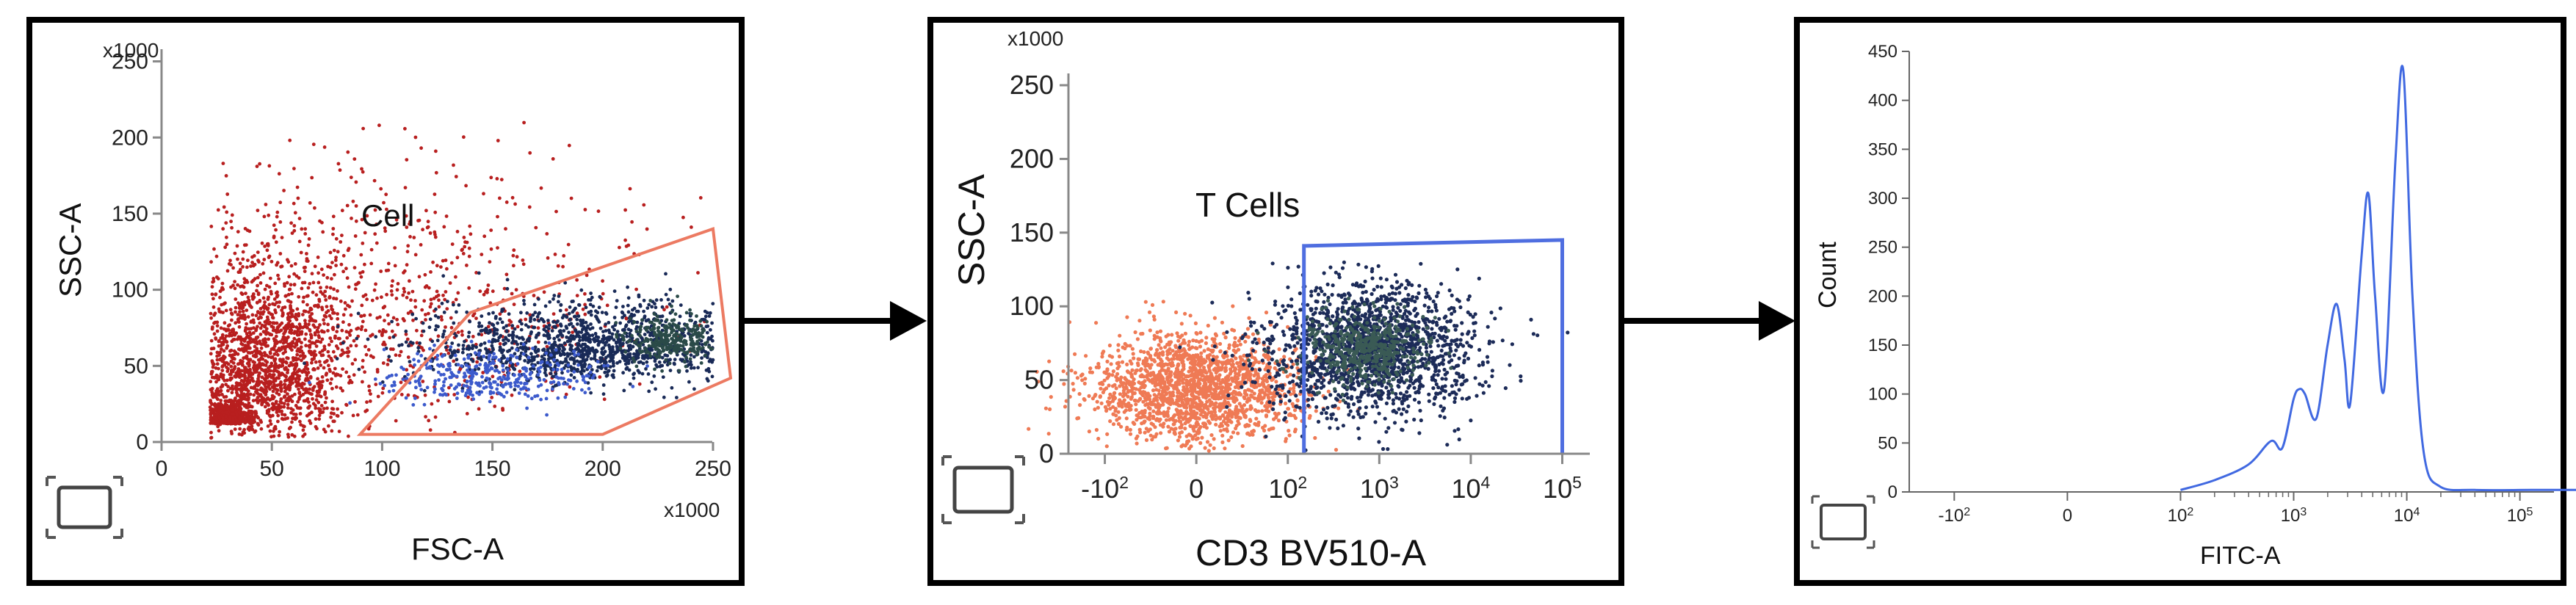 Image resolution: width=2576 pixels, height=605 pixels. Describe the element at coordinates (692, 510) in the screenshot. I see `x-multiplier: x1000` at that location.